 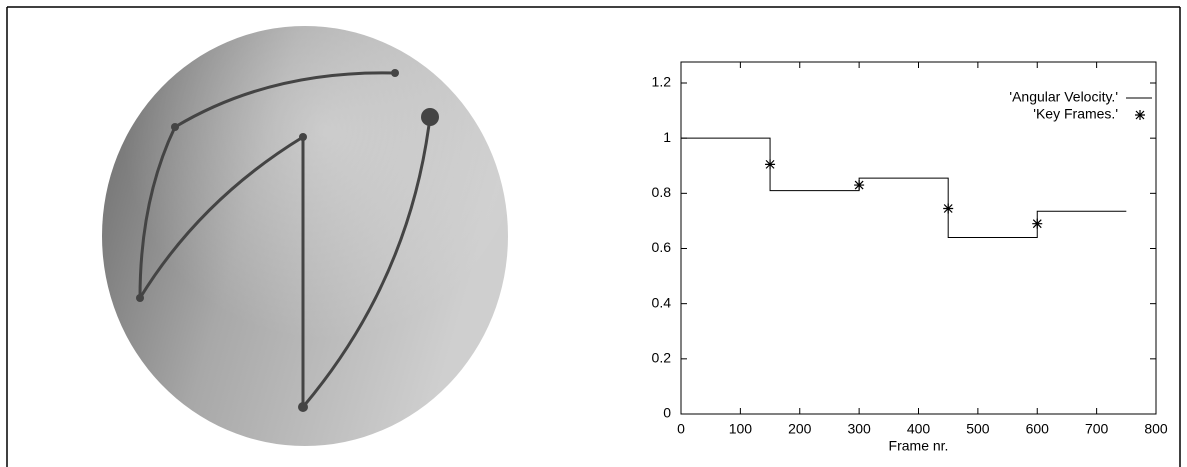 What do you see at coordinates (662, 358) in the screenshot?
I see `y-tick-label: 0.2` at bounding box center [662, 358].